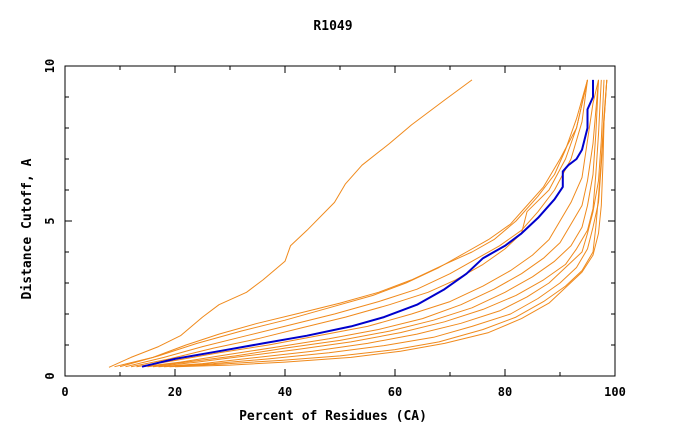 The width and height of the screenshot is (680, 440). Describe the element at coordinates (285, 392) in the screenshot. I see `x-tick-label: 40` at that location.